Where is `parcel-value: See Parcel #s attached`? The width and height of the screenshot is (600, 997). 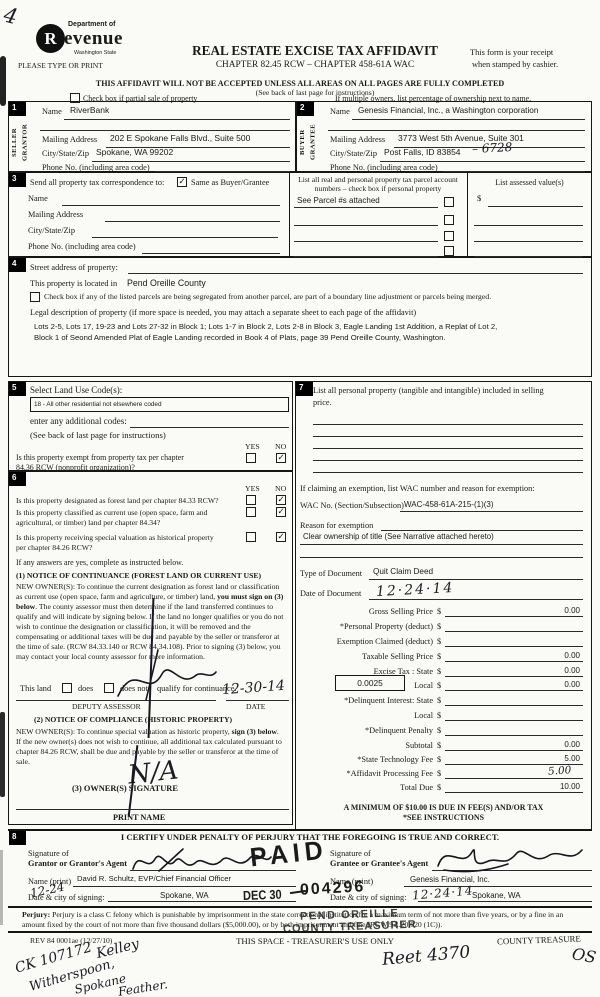 parcel-value: See Parcel #s attached is located at coordinates (338, 200).